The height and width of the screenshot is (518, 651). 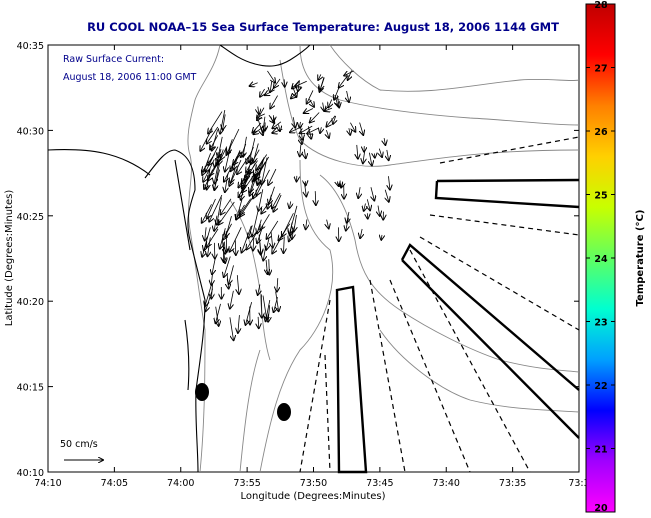 I want to click on y-tick-label: 40:25, so click(x=30, y=217).